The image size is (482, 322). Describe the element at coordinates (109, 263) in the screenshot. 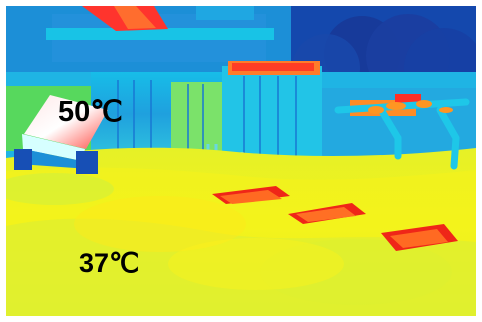

I see `ground-temperature-label: 37℃` at that location.